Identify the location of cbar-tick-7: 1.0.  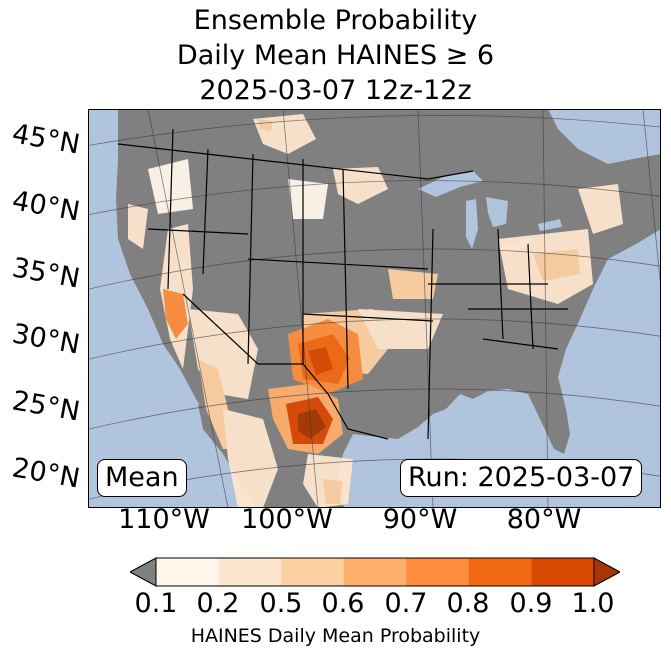
(593, 603).